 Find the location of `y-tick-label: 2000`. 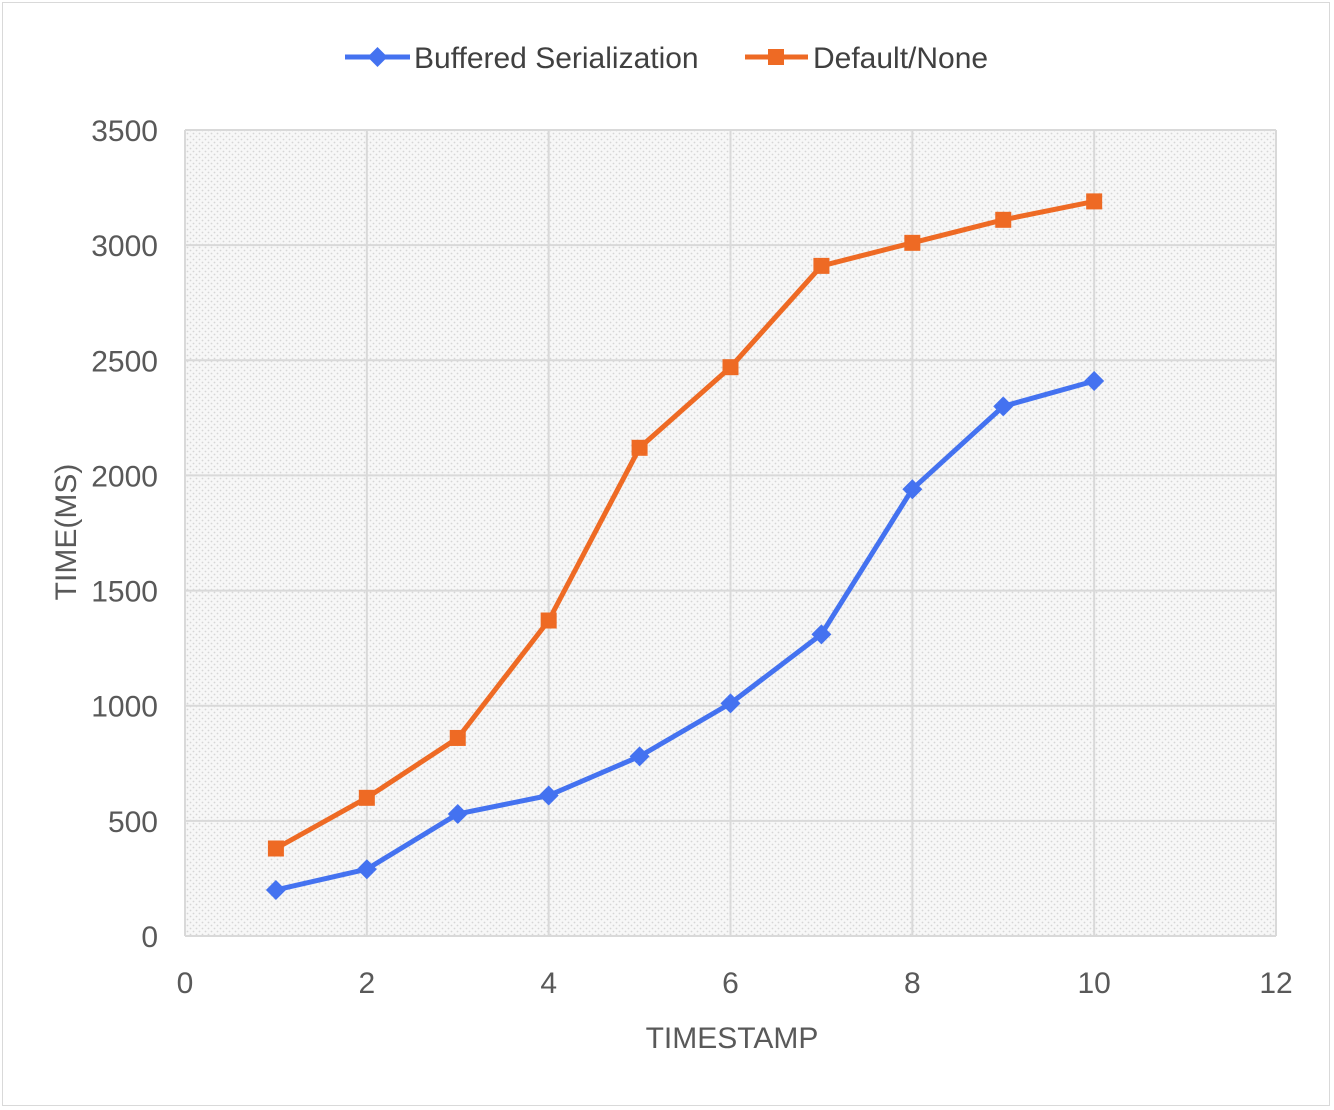

y-tick-label: 2000 is located at coordinates (124, 476).